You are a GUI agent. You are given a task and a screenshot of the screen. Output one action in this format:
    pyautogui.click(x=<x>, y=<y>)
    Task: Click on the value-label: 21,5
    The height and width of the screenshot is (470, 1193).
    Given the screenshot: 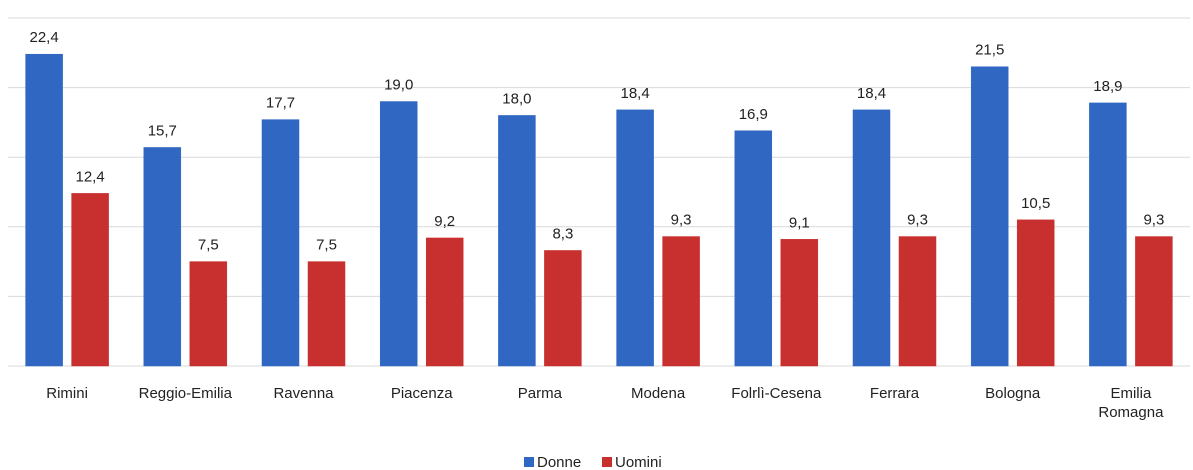 What is the action you would take?
    pyautogui.click(x=989, y=50)
    